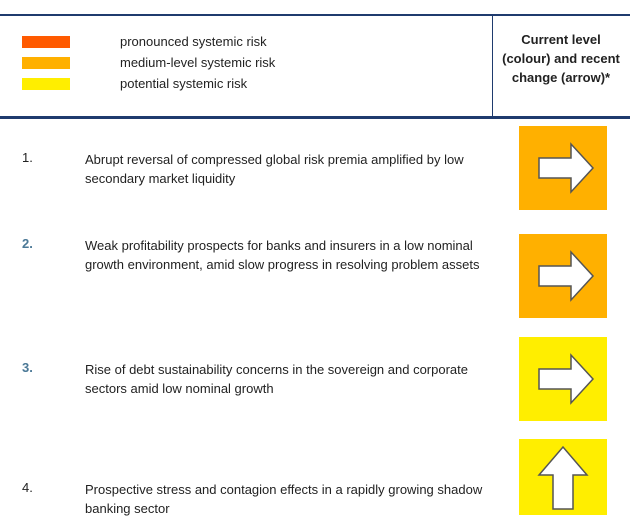  What do you see at coordinates (198, 62) in the screenshot?
I see `legend-label: medium-level systemic risk` at bounding box center [198, 62].